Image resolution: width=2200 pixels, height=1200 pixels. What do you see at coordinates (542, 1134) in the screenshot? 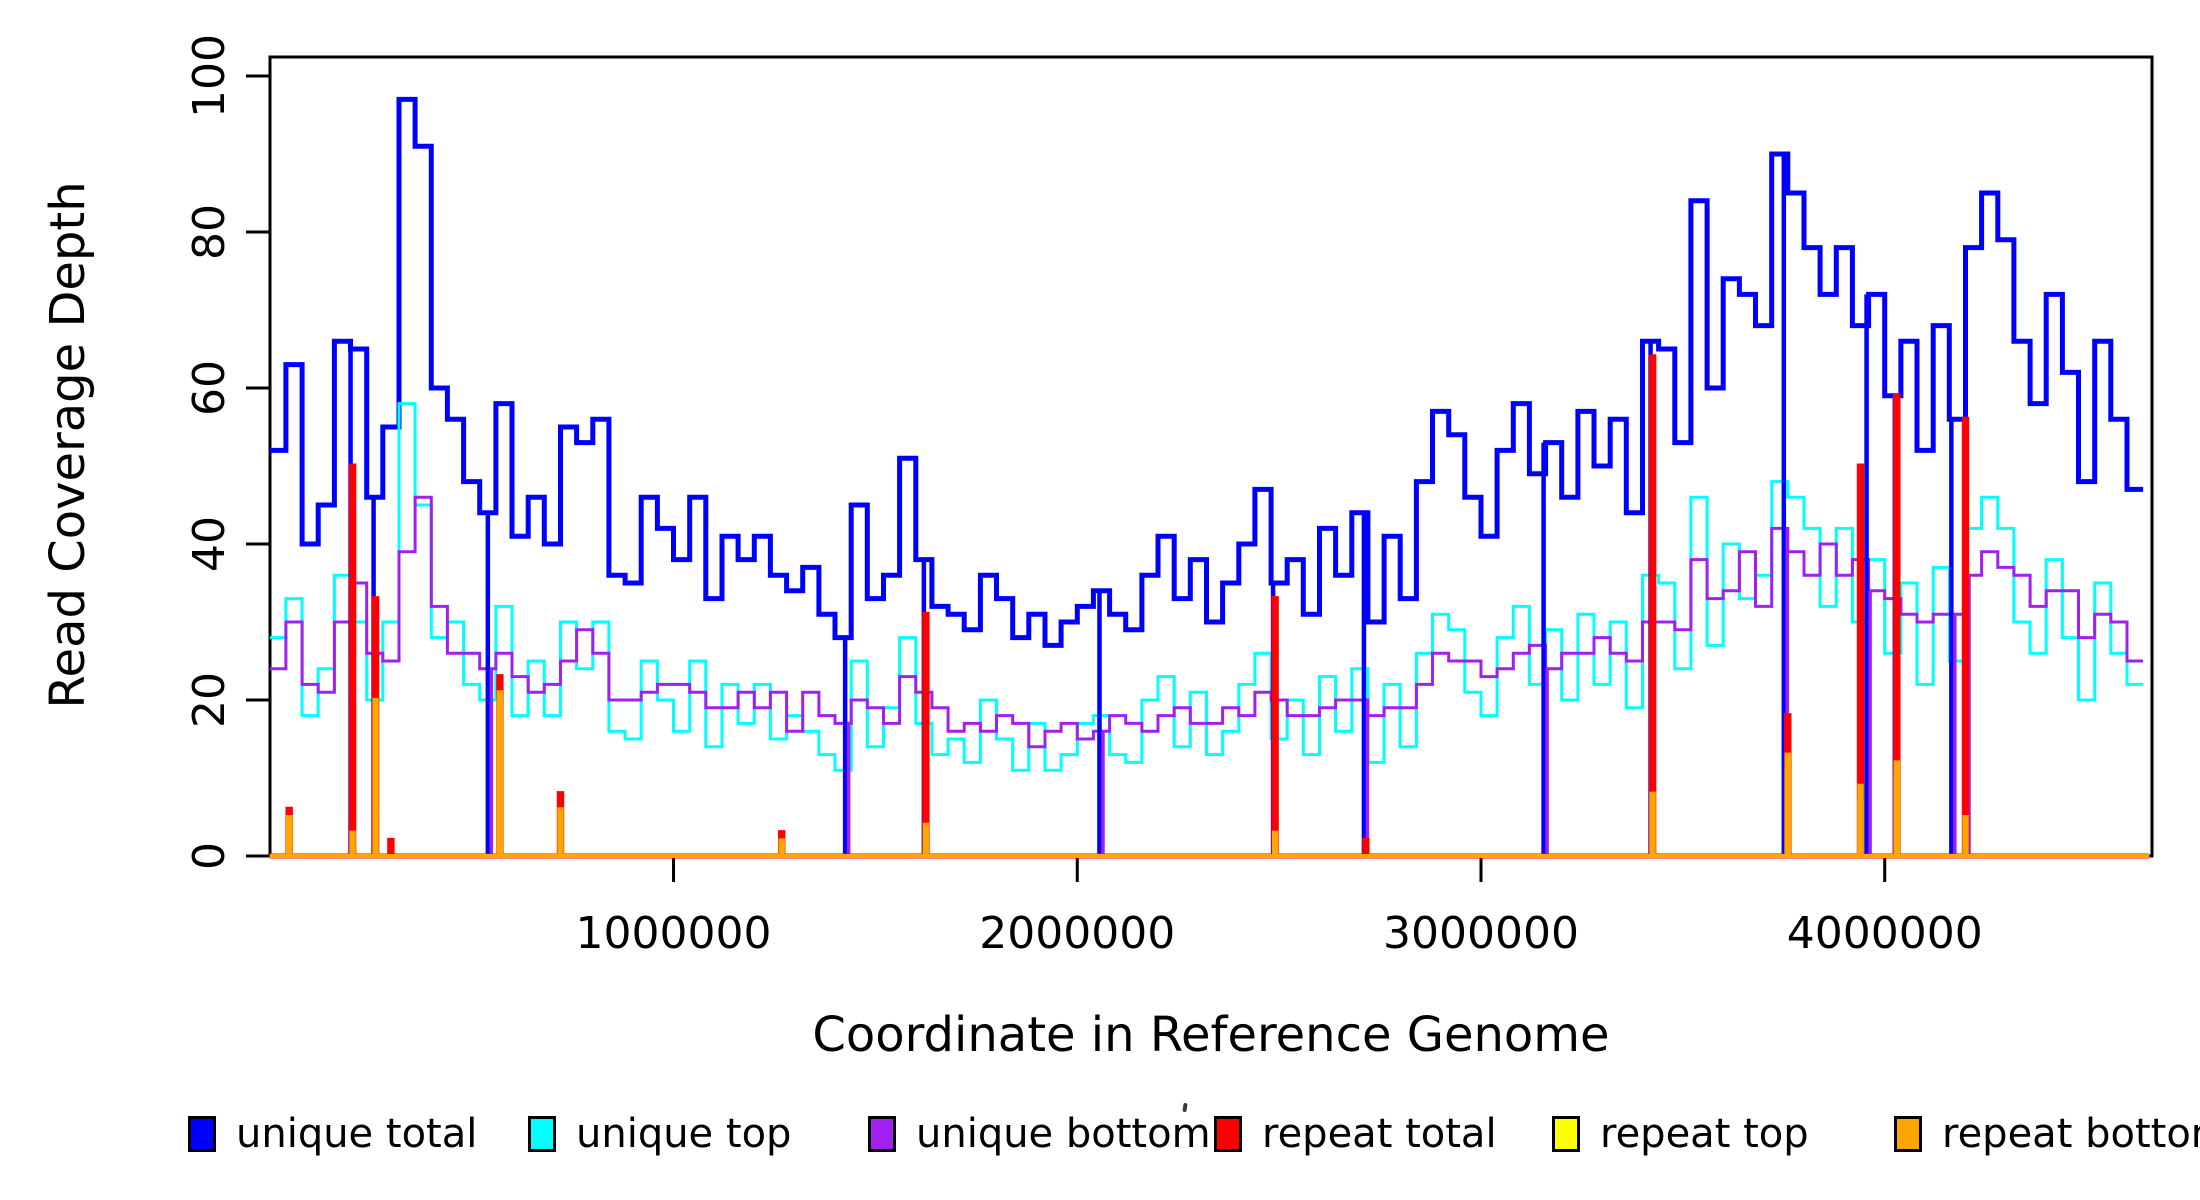
I see `unique-top-swatch-icon` at bounding box center [542, 1134].